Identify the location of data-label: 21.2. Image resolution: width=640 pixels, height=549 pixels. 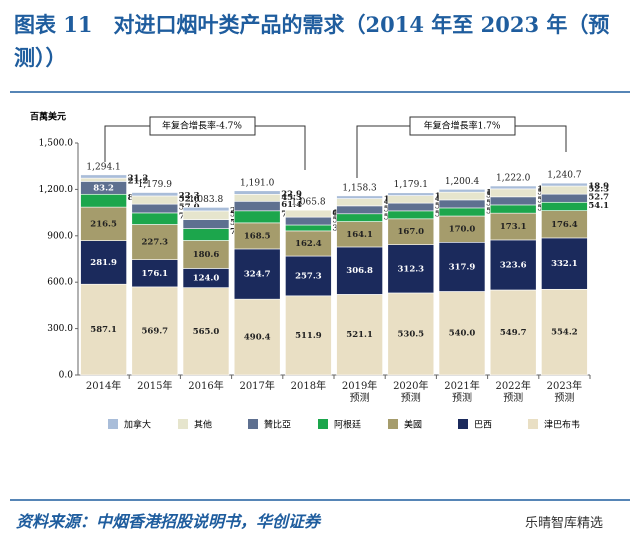
(138, 178).